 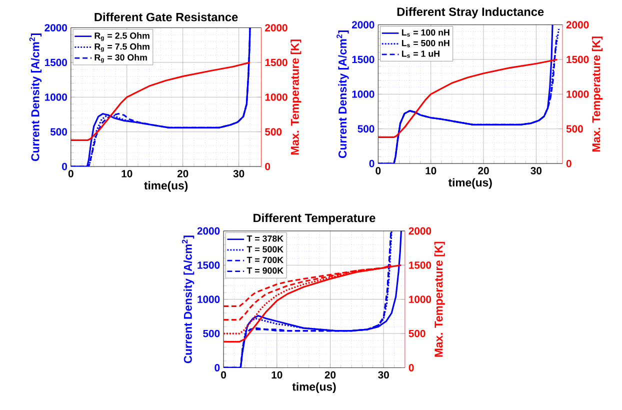 What do you see at coordinates (265, 270) in the screenshot?
I see `legend-label: T = 900K` at bounding box center [265, 270].